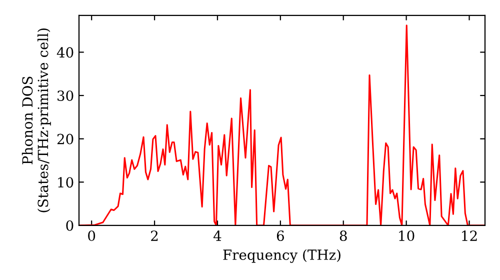 The width and height of the screenshot is (500, 280). Describe the element at coordinates (469, 235) in the screenshot. I see `x-tick-label: 12` at that location.